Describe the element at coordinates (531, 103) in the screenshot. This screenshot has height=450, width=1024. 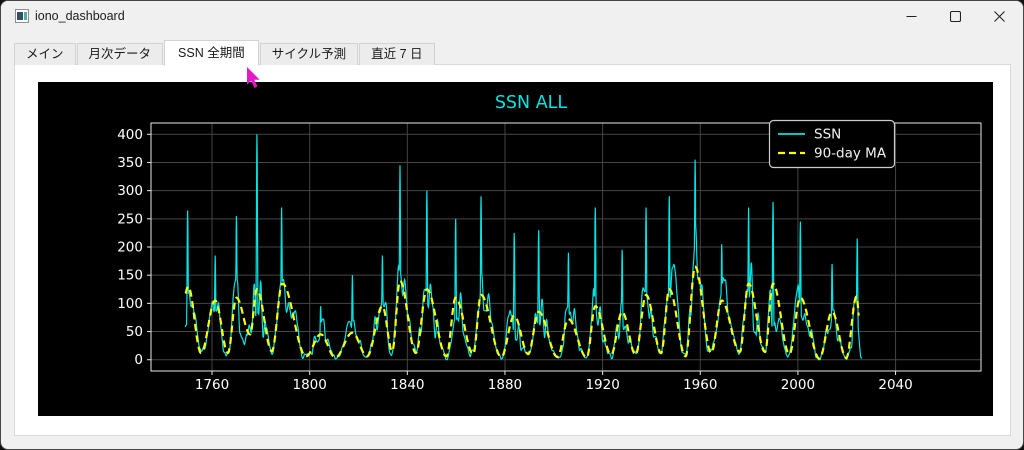
I see `chart-title: SSN ALL` at that location.